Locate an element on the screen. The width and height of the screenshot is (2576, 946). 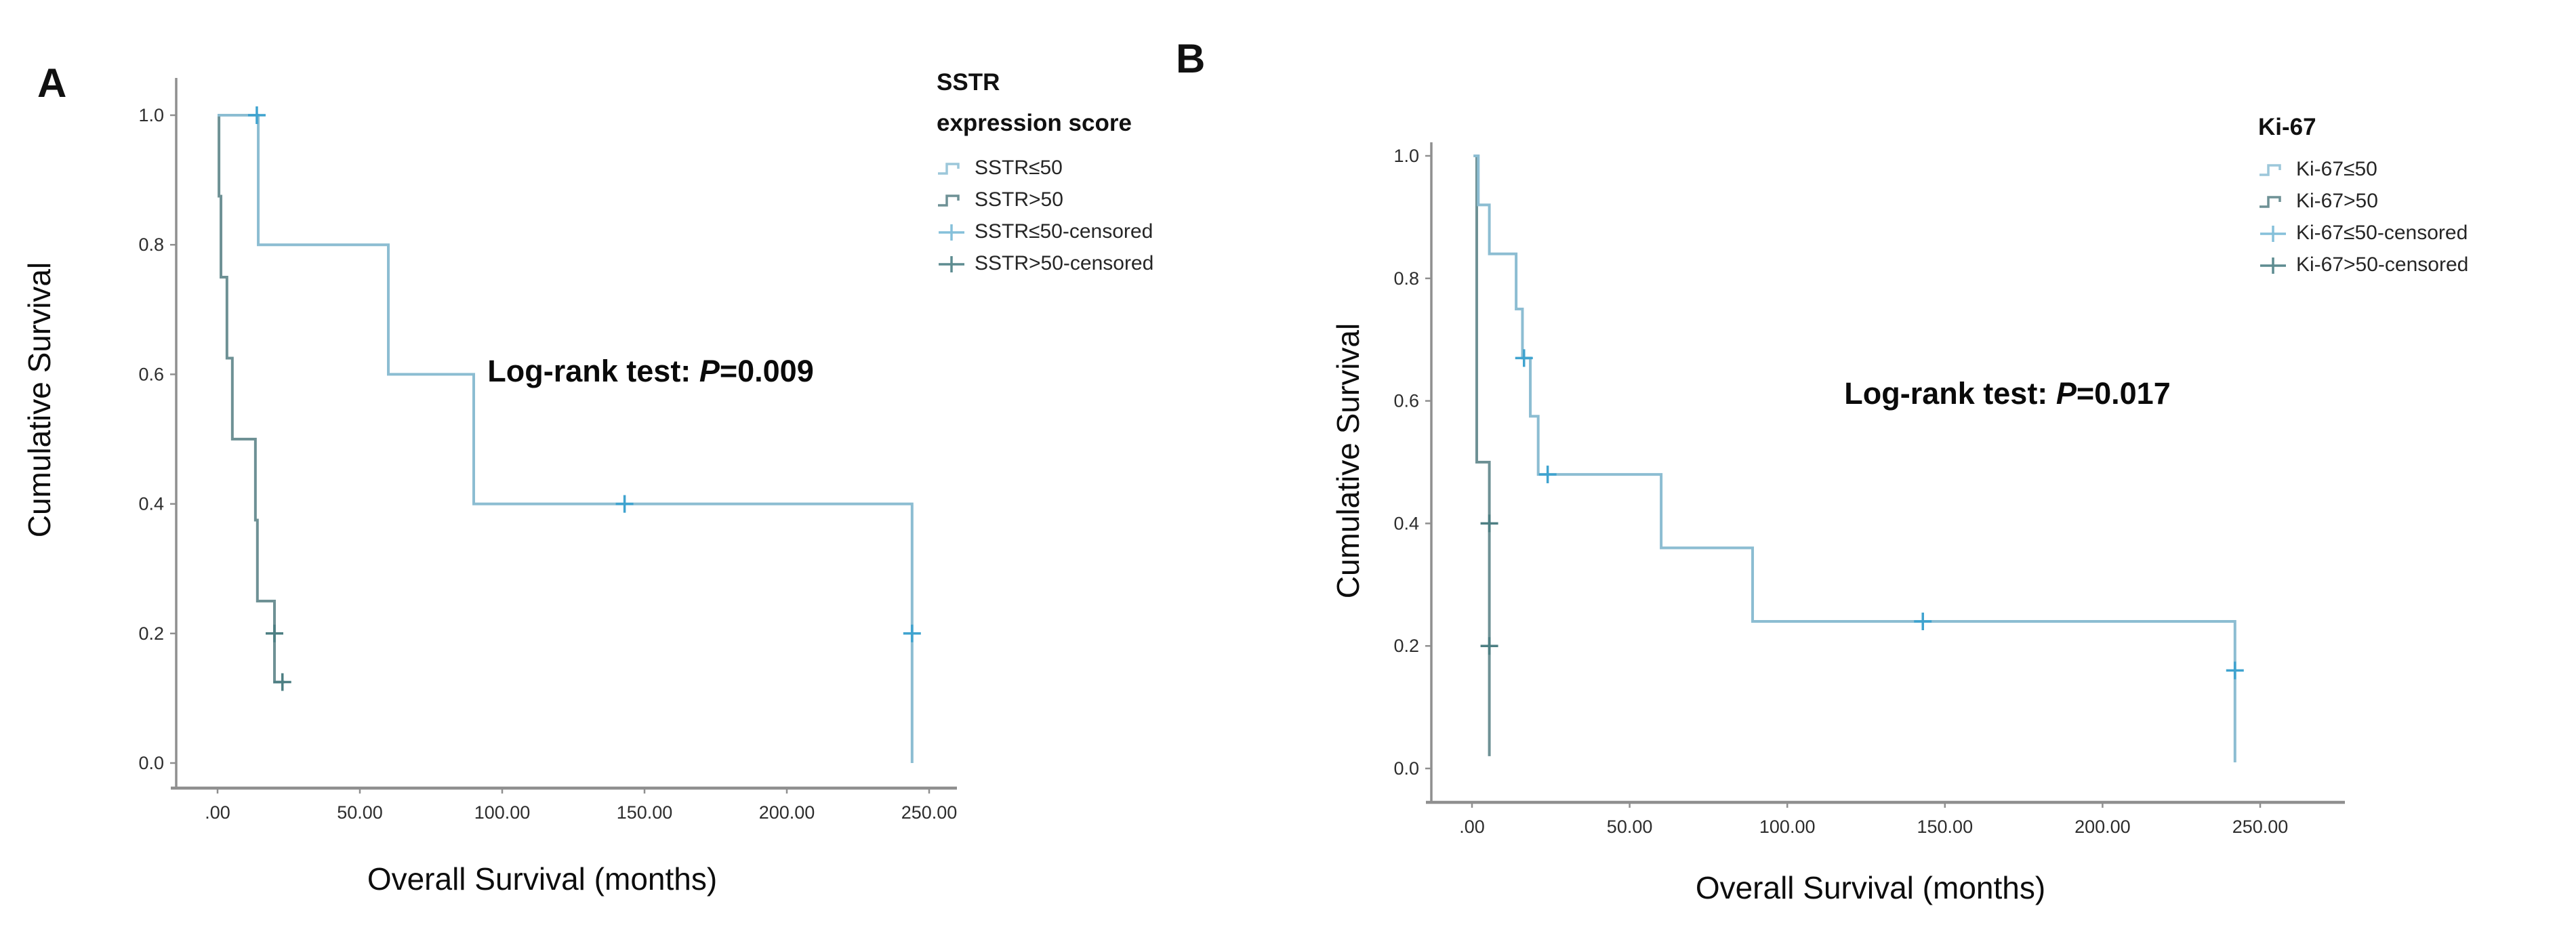
legend-entry: Ki-67>50 is located at coordinates (2363, 201).